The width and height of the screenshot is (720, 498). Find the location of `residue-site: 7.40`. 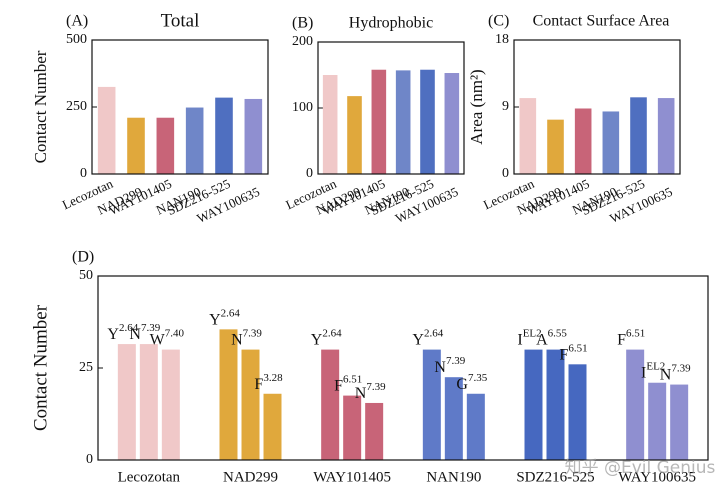

residue-site: 7.40 is located at coordinates (175, 333).